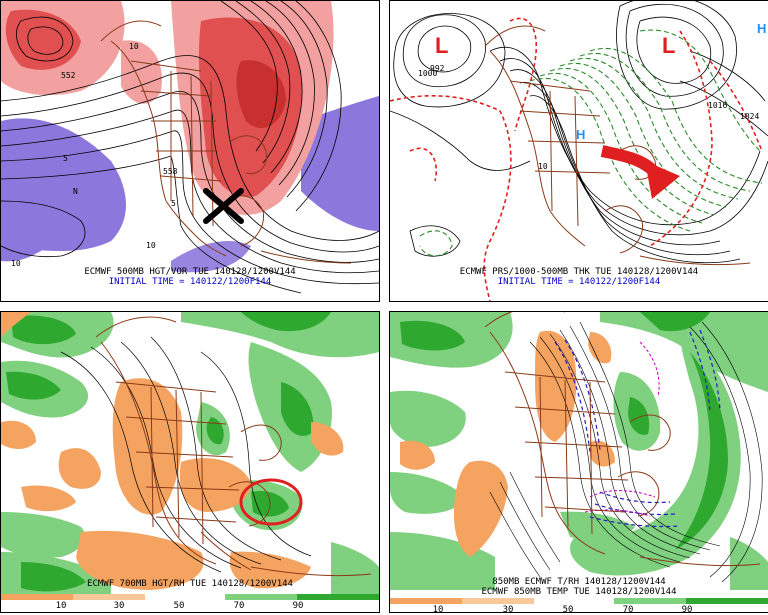  What do you see at coordinates (427, 73) in the screenshot?
I see `isobar-label: 1000` at bounding box center [427, 73].